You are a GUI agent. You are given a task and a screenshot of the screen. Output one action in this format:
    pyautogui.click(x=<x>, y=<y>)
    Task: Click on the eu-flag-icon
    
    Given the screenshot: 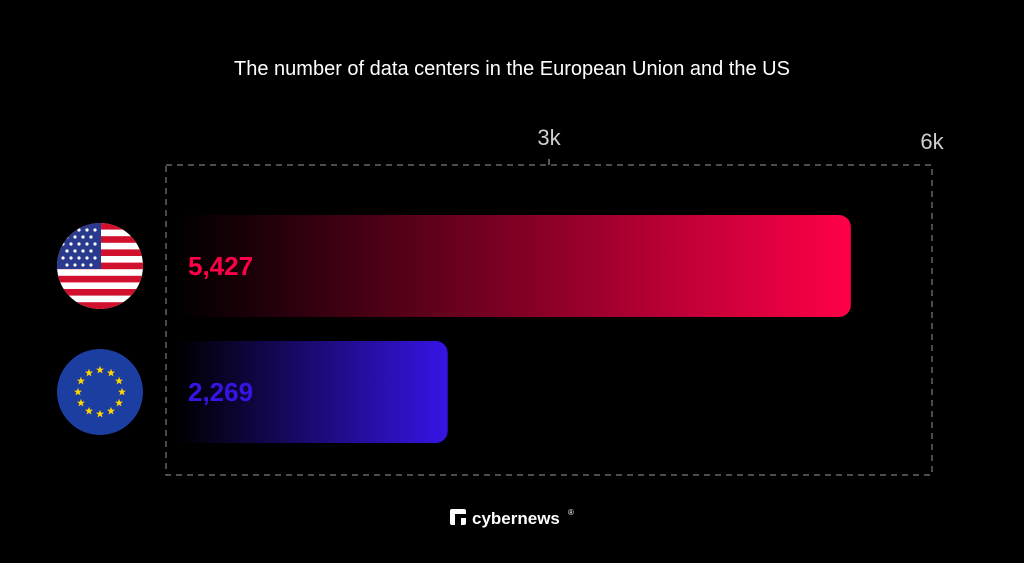 What is the action you would take?
    pyautogui.click(x=100, y=392)
    